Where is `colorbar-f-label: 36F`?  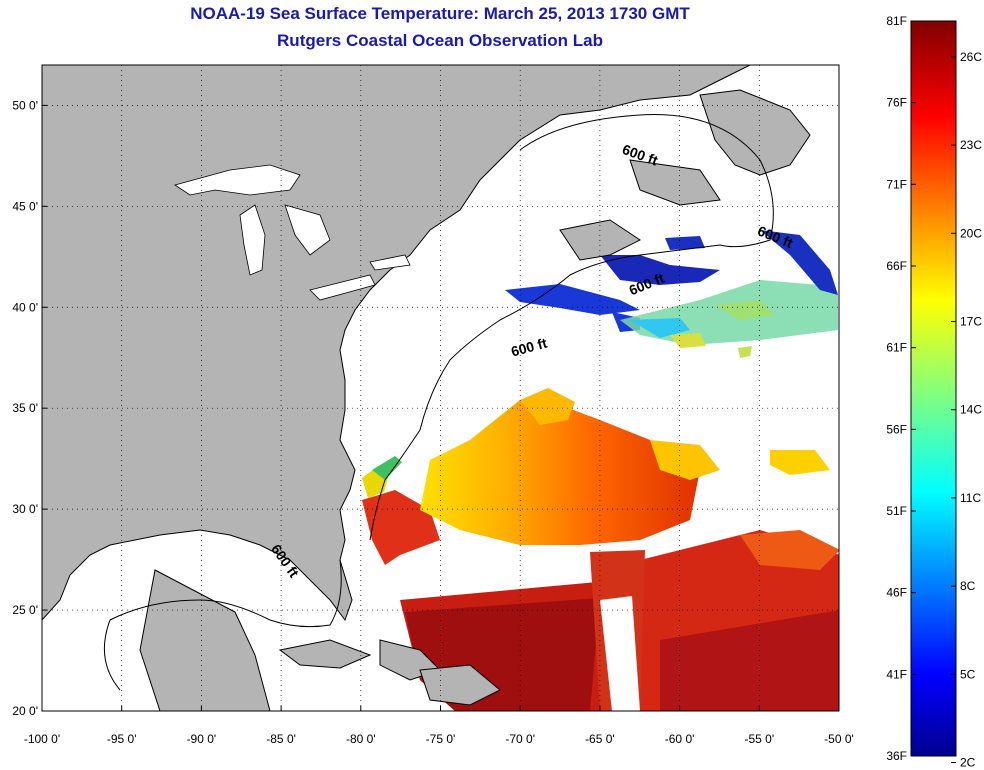 colorbar-f-label: 36F is located at coordinates (896, 756).